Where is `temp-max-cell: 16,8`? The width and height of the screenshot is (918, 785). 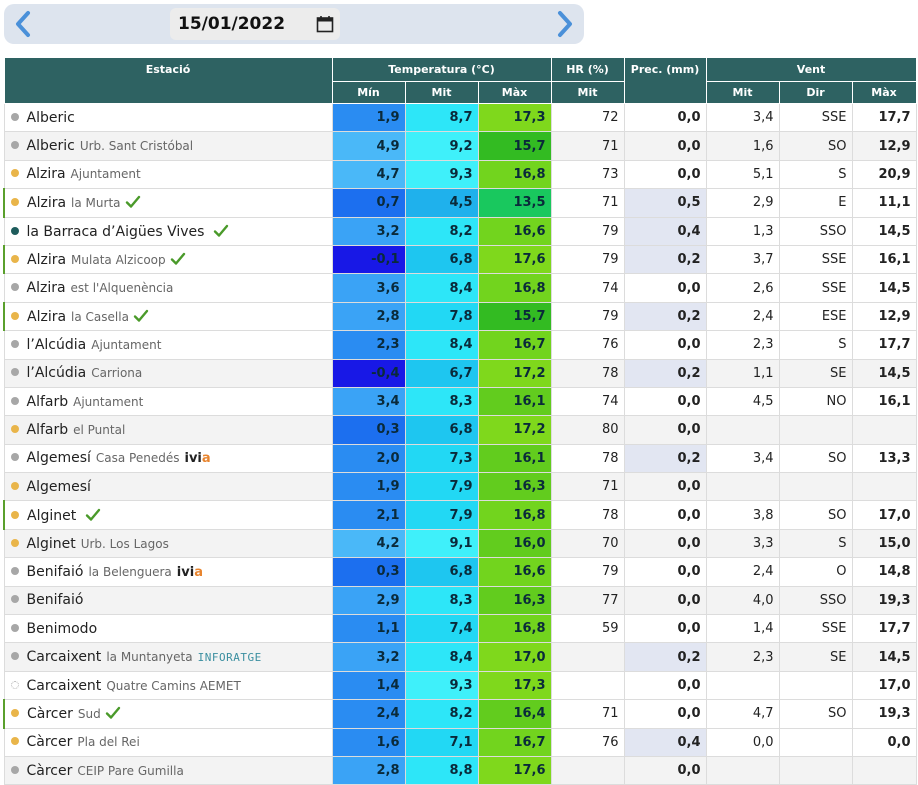 temp-max-cell: 16,8 is located at coordinates (514, 515).